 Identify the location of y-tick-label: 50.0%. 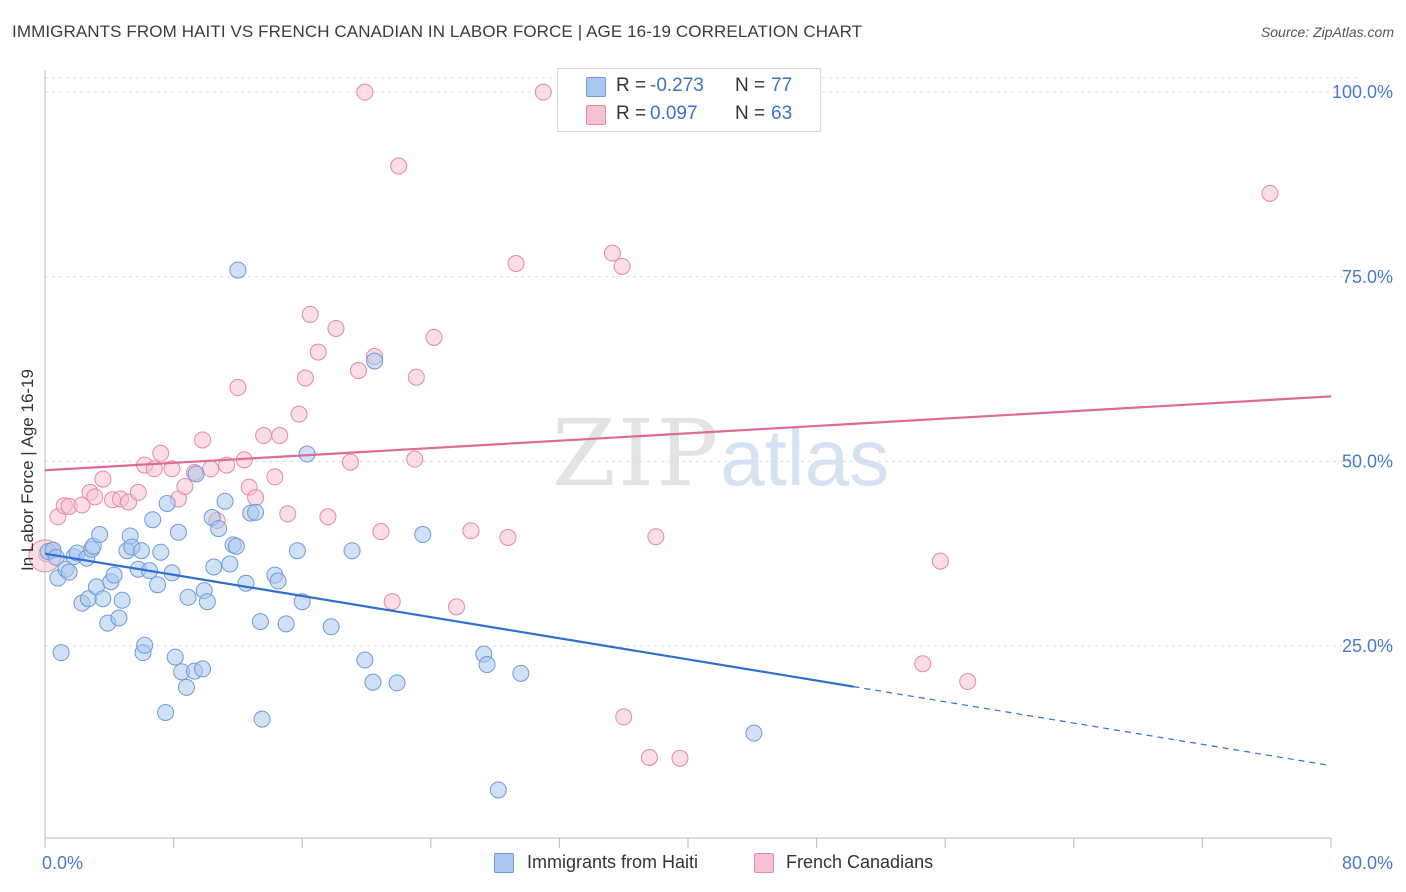
(1367, 461).